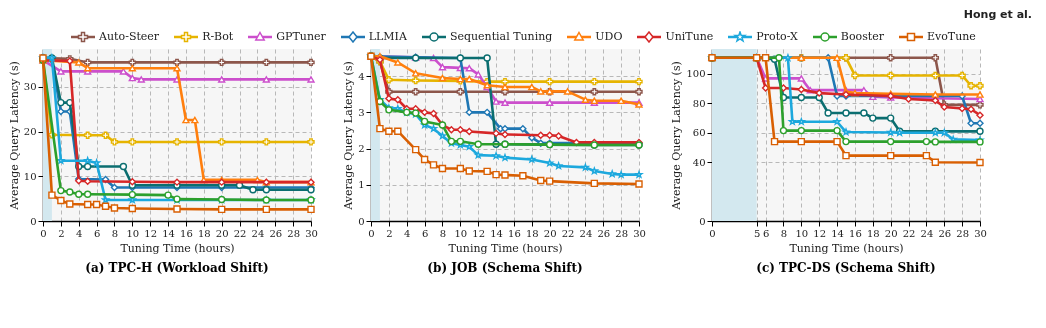 Image resolution: width=1046 pixels, height=328 pixels. What do you see at coordinates (30, 176) in the screenshot?
I see `y-tick-label: 10` at bounding box center [30, 176].